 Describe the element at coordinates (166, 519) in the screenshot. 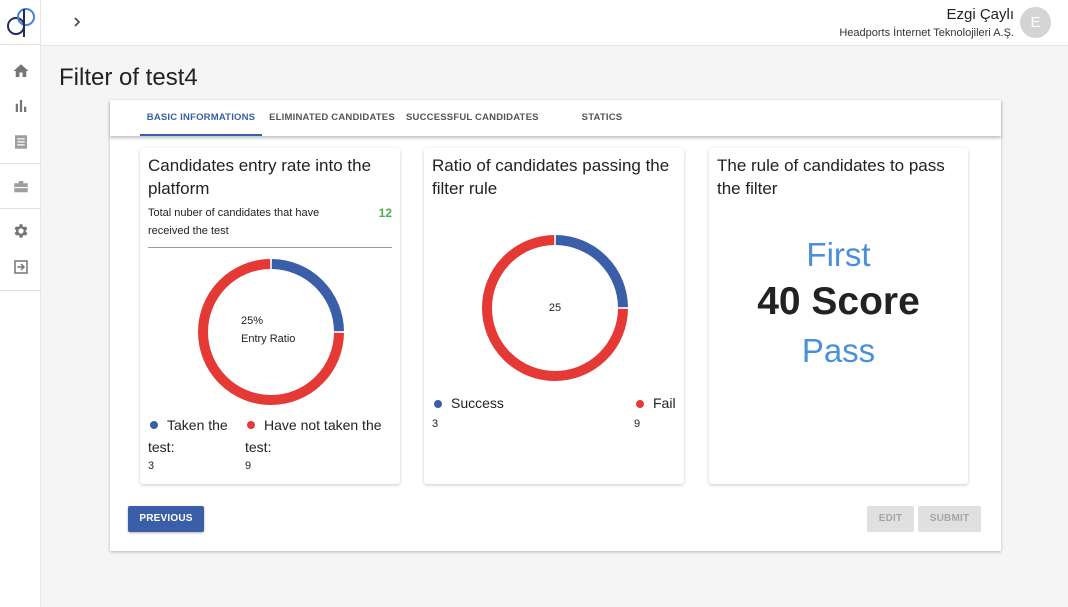

I see `previous-button: PREVIOUS` at that location.